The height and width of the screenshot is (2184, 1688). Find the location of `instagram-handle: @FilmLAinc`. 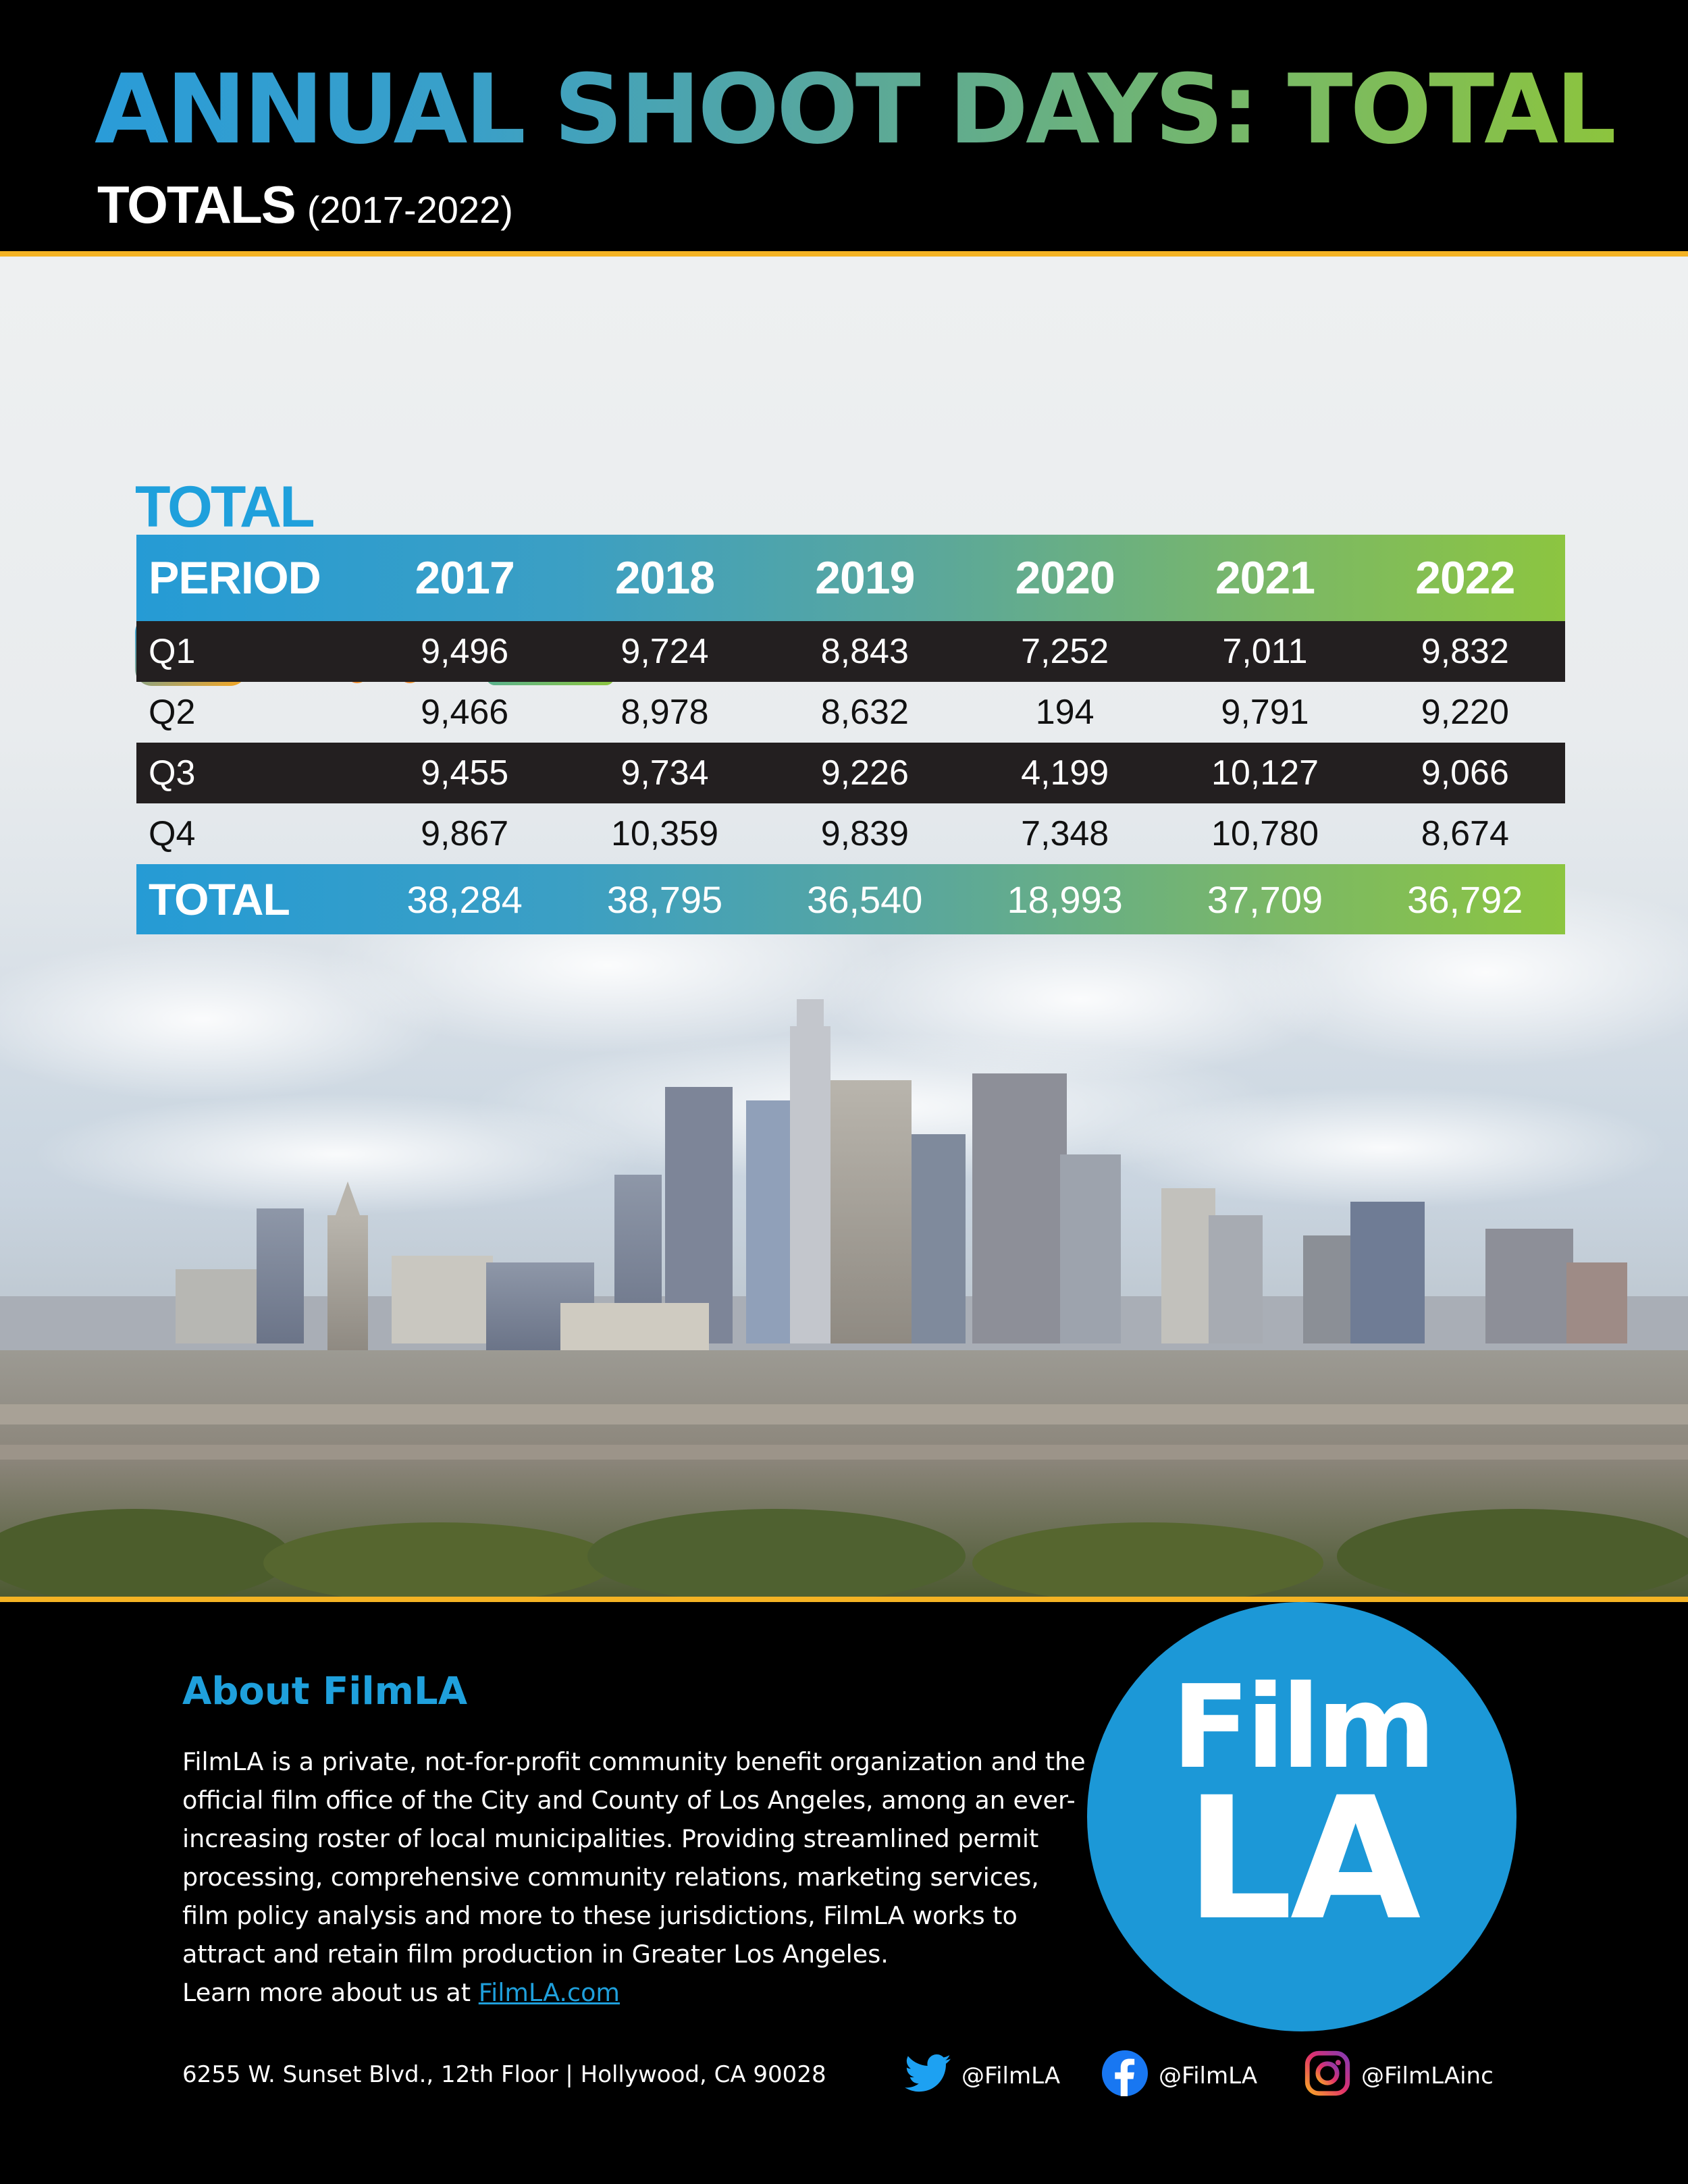

instagram-handle: @FilmLAinc is located at coordinates (1427, 2075).